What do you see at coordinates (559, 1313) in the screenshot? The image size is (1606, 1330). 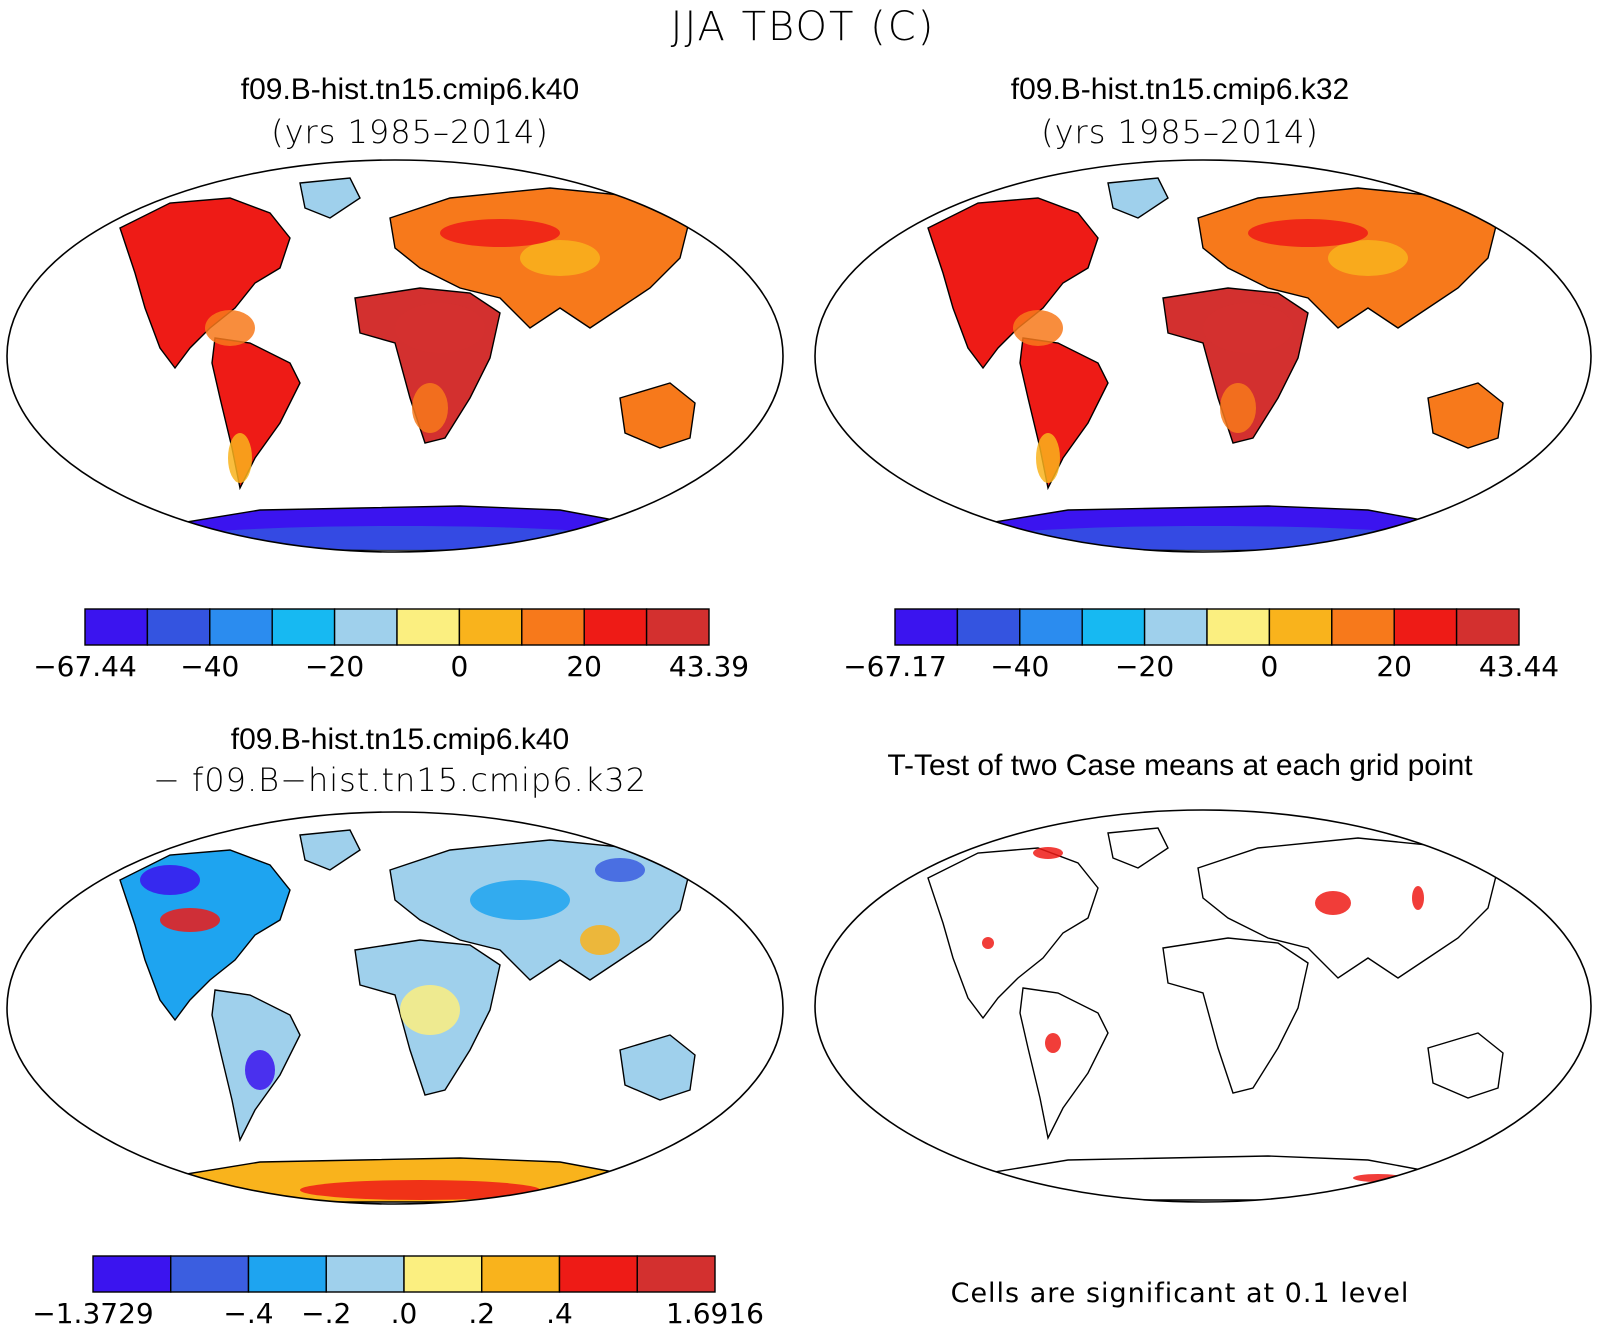 I see `colorbar-tick-label: .4` at bounding box center [559, 1313].